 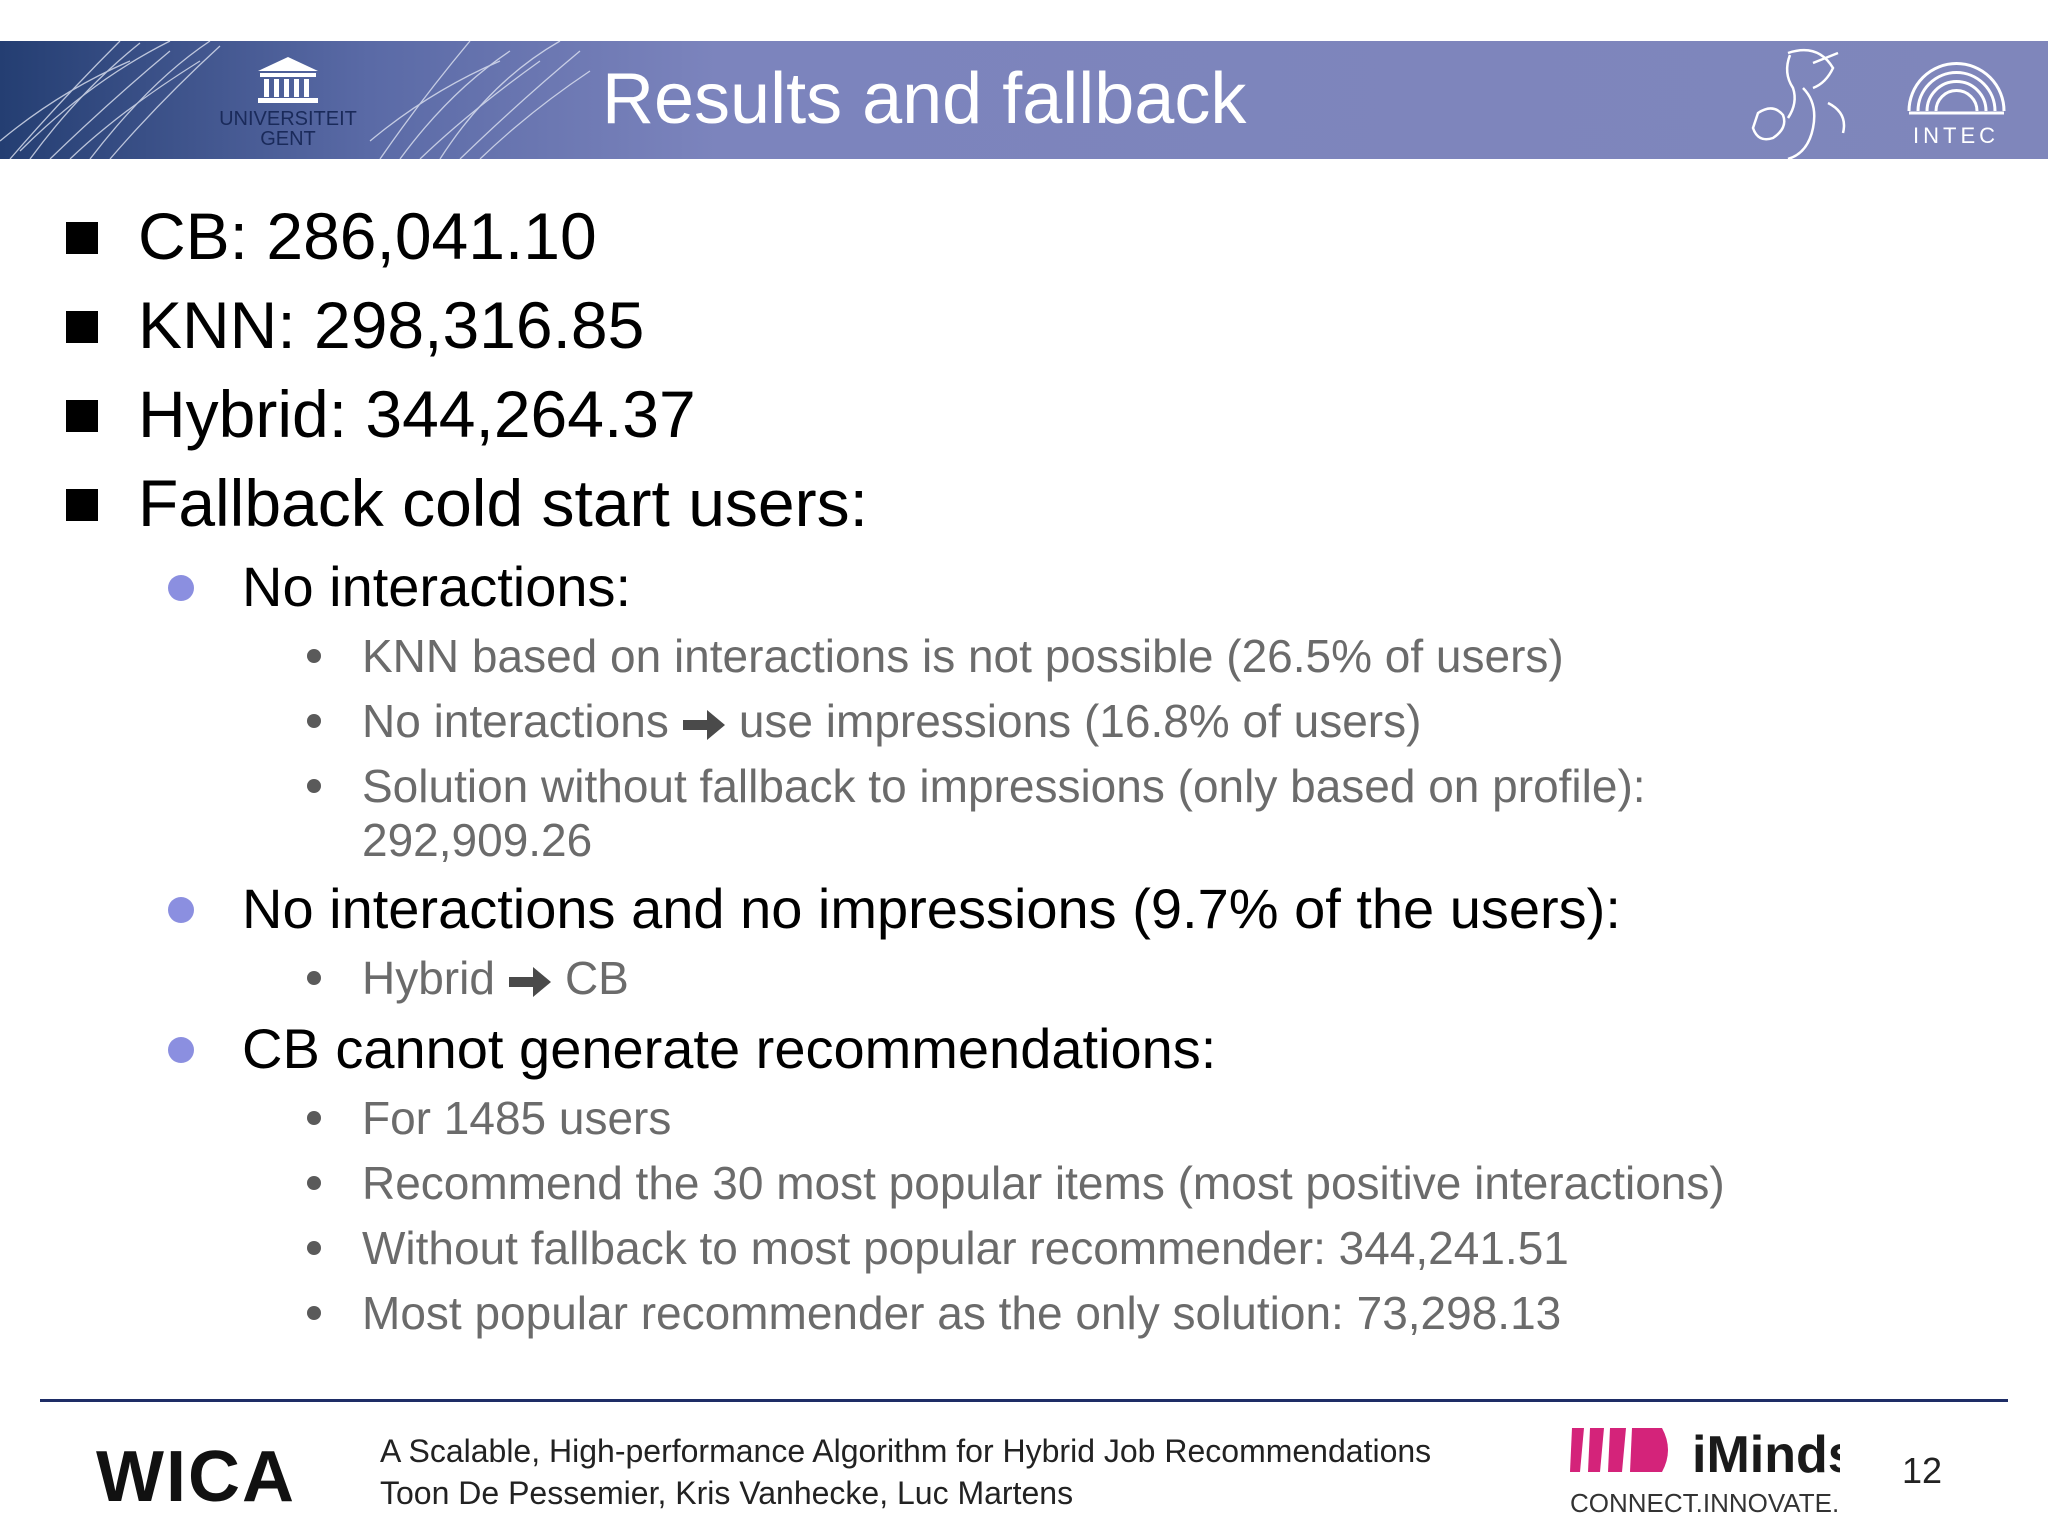 I want to click on page-number: 12, so click(x=1922, y=1470).